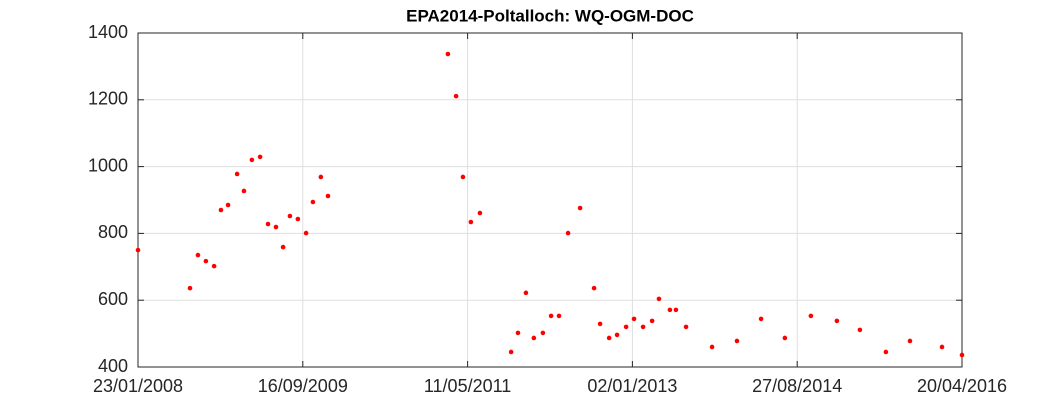 This screenshot has width=1063, height=413. Describe the element at coordinates (303, 386) in the screenshot. I see `x-tick-label: 16/09/2009` at that location.